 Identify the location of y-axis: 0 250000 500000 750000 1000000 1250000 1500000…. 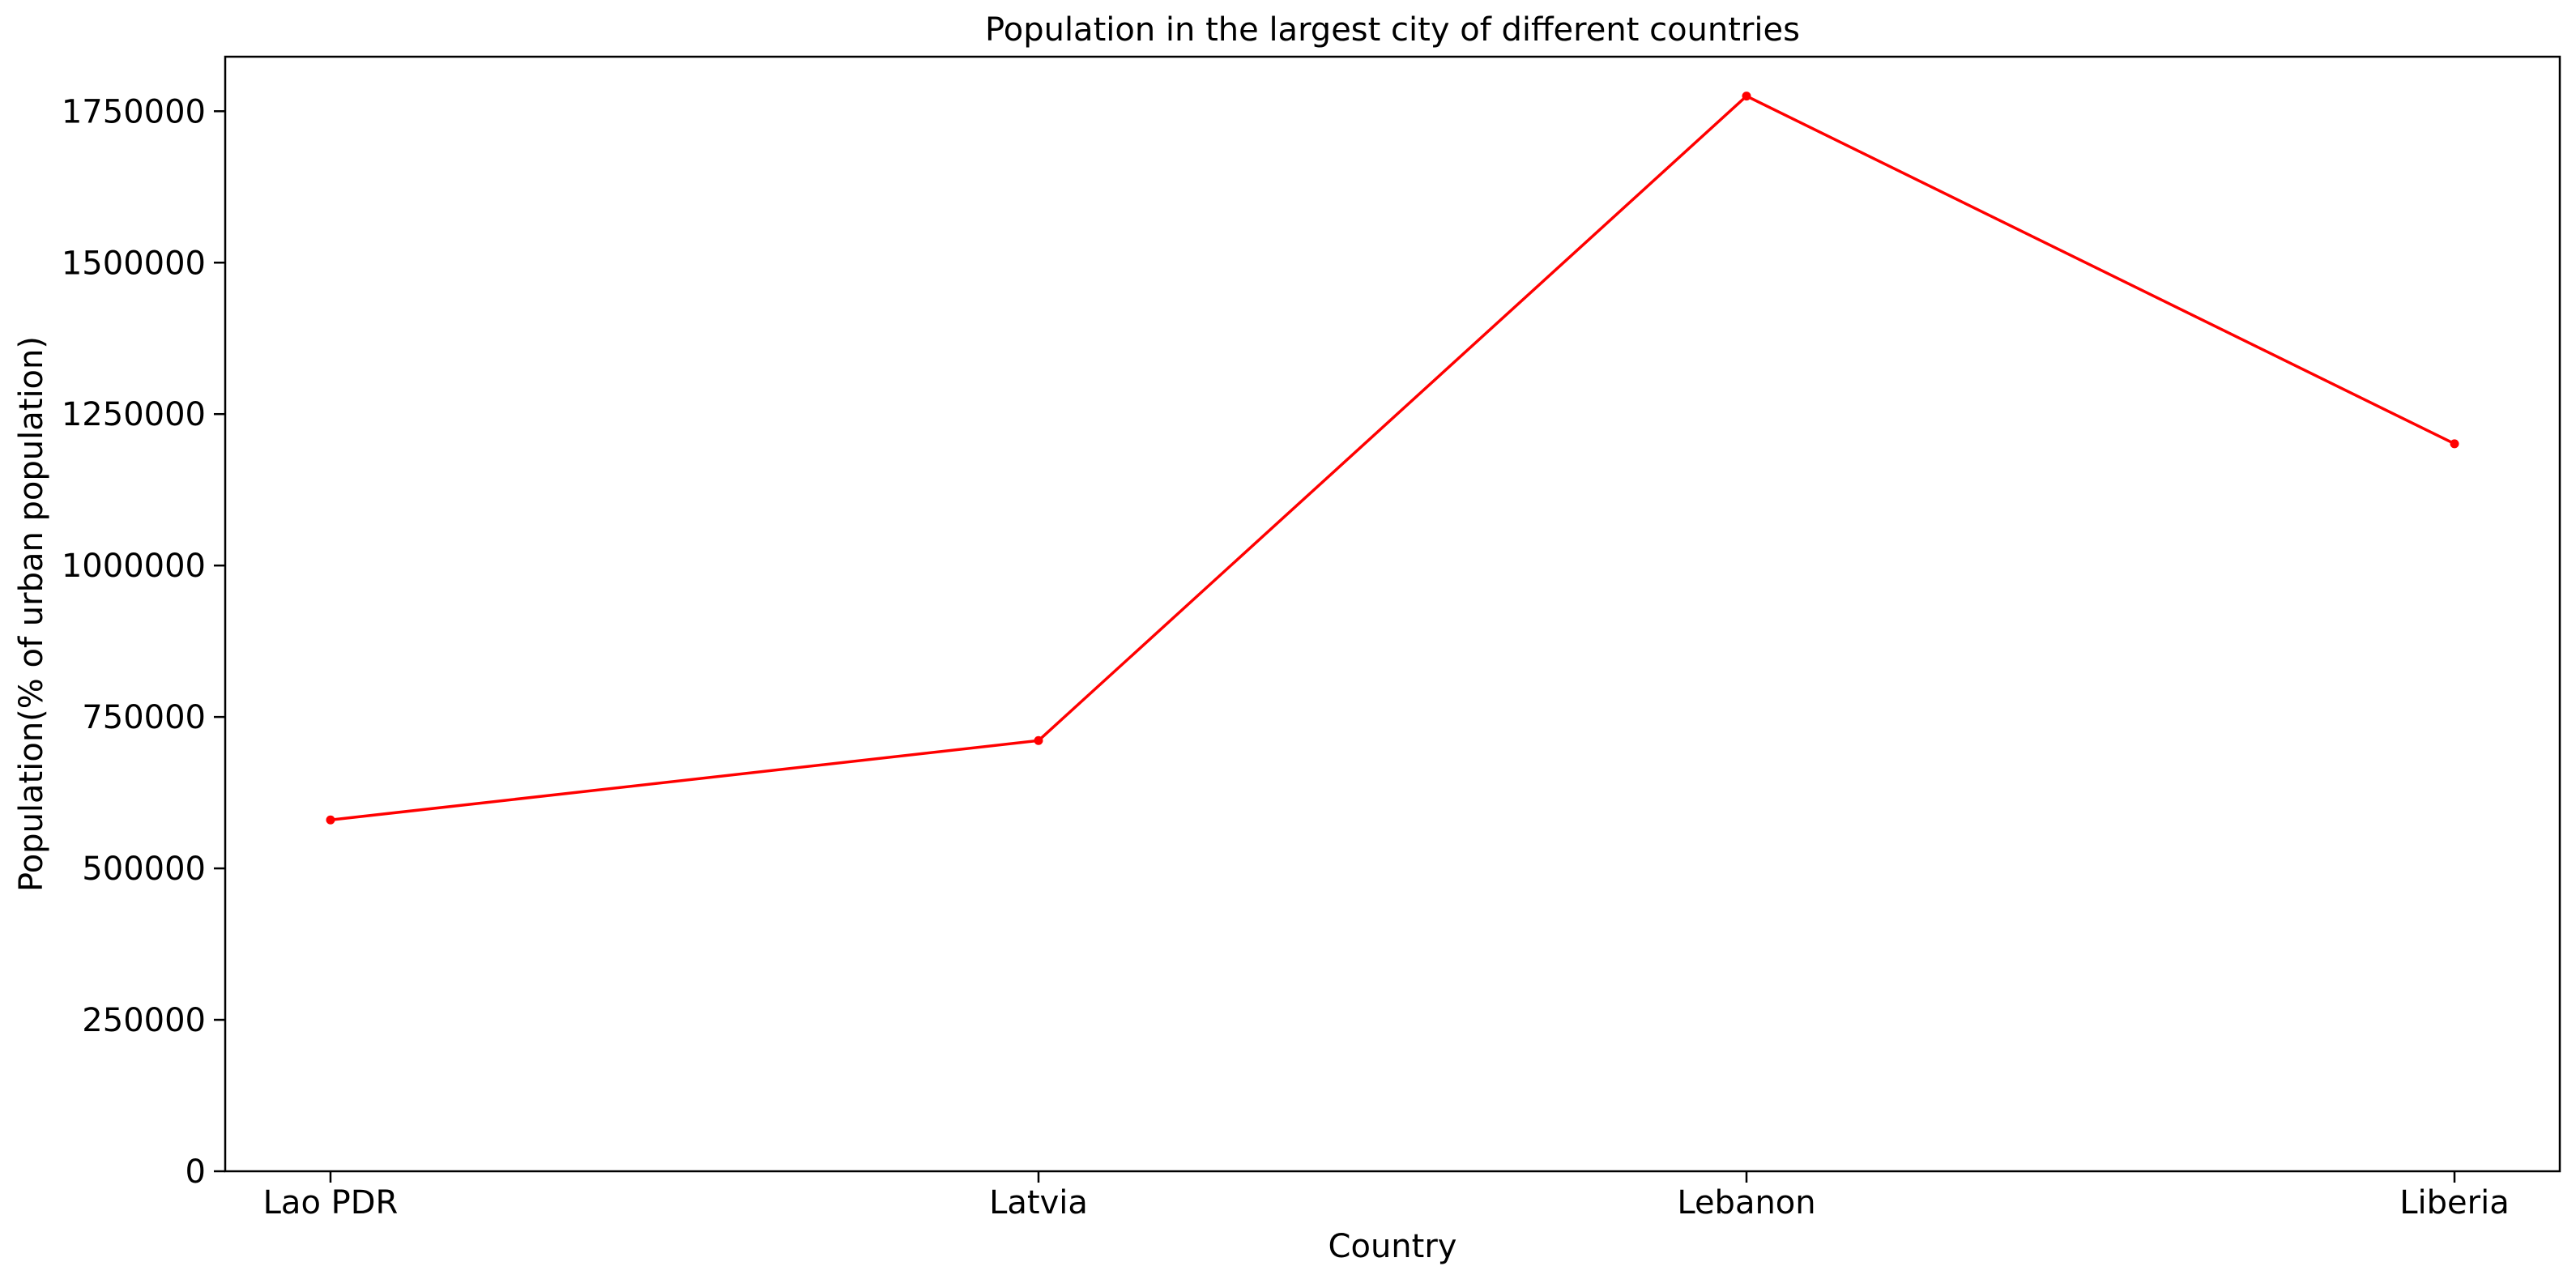
(143, 642).